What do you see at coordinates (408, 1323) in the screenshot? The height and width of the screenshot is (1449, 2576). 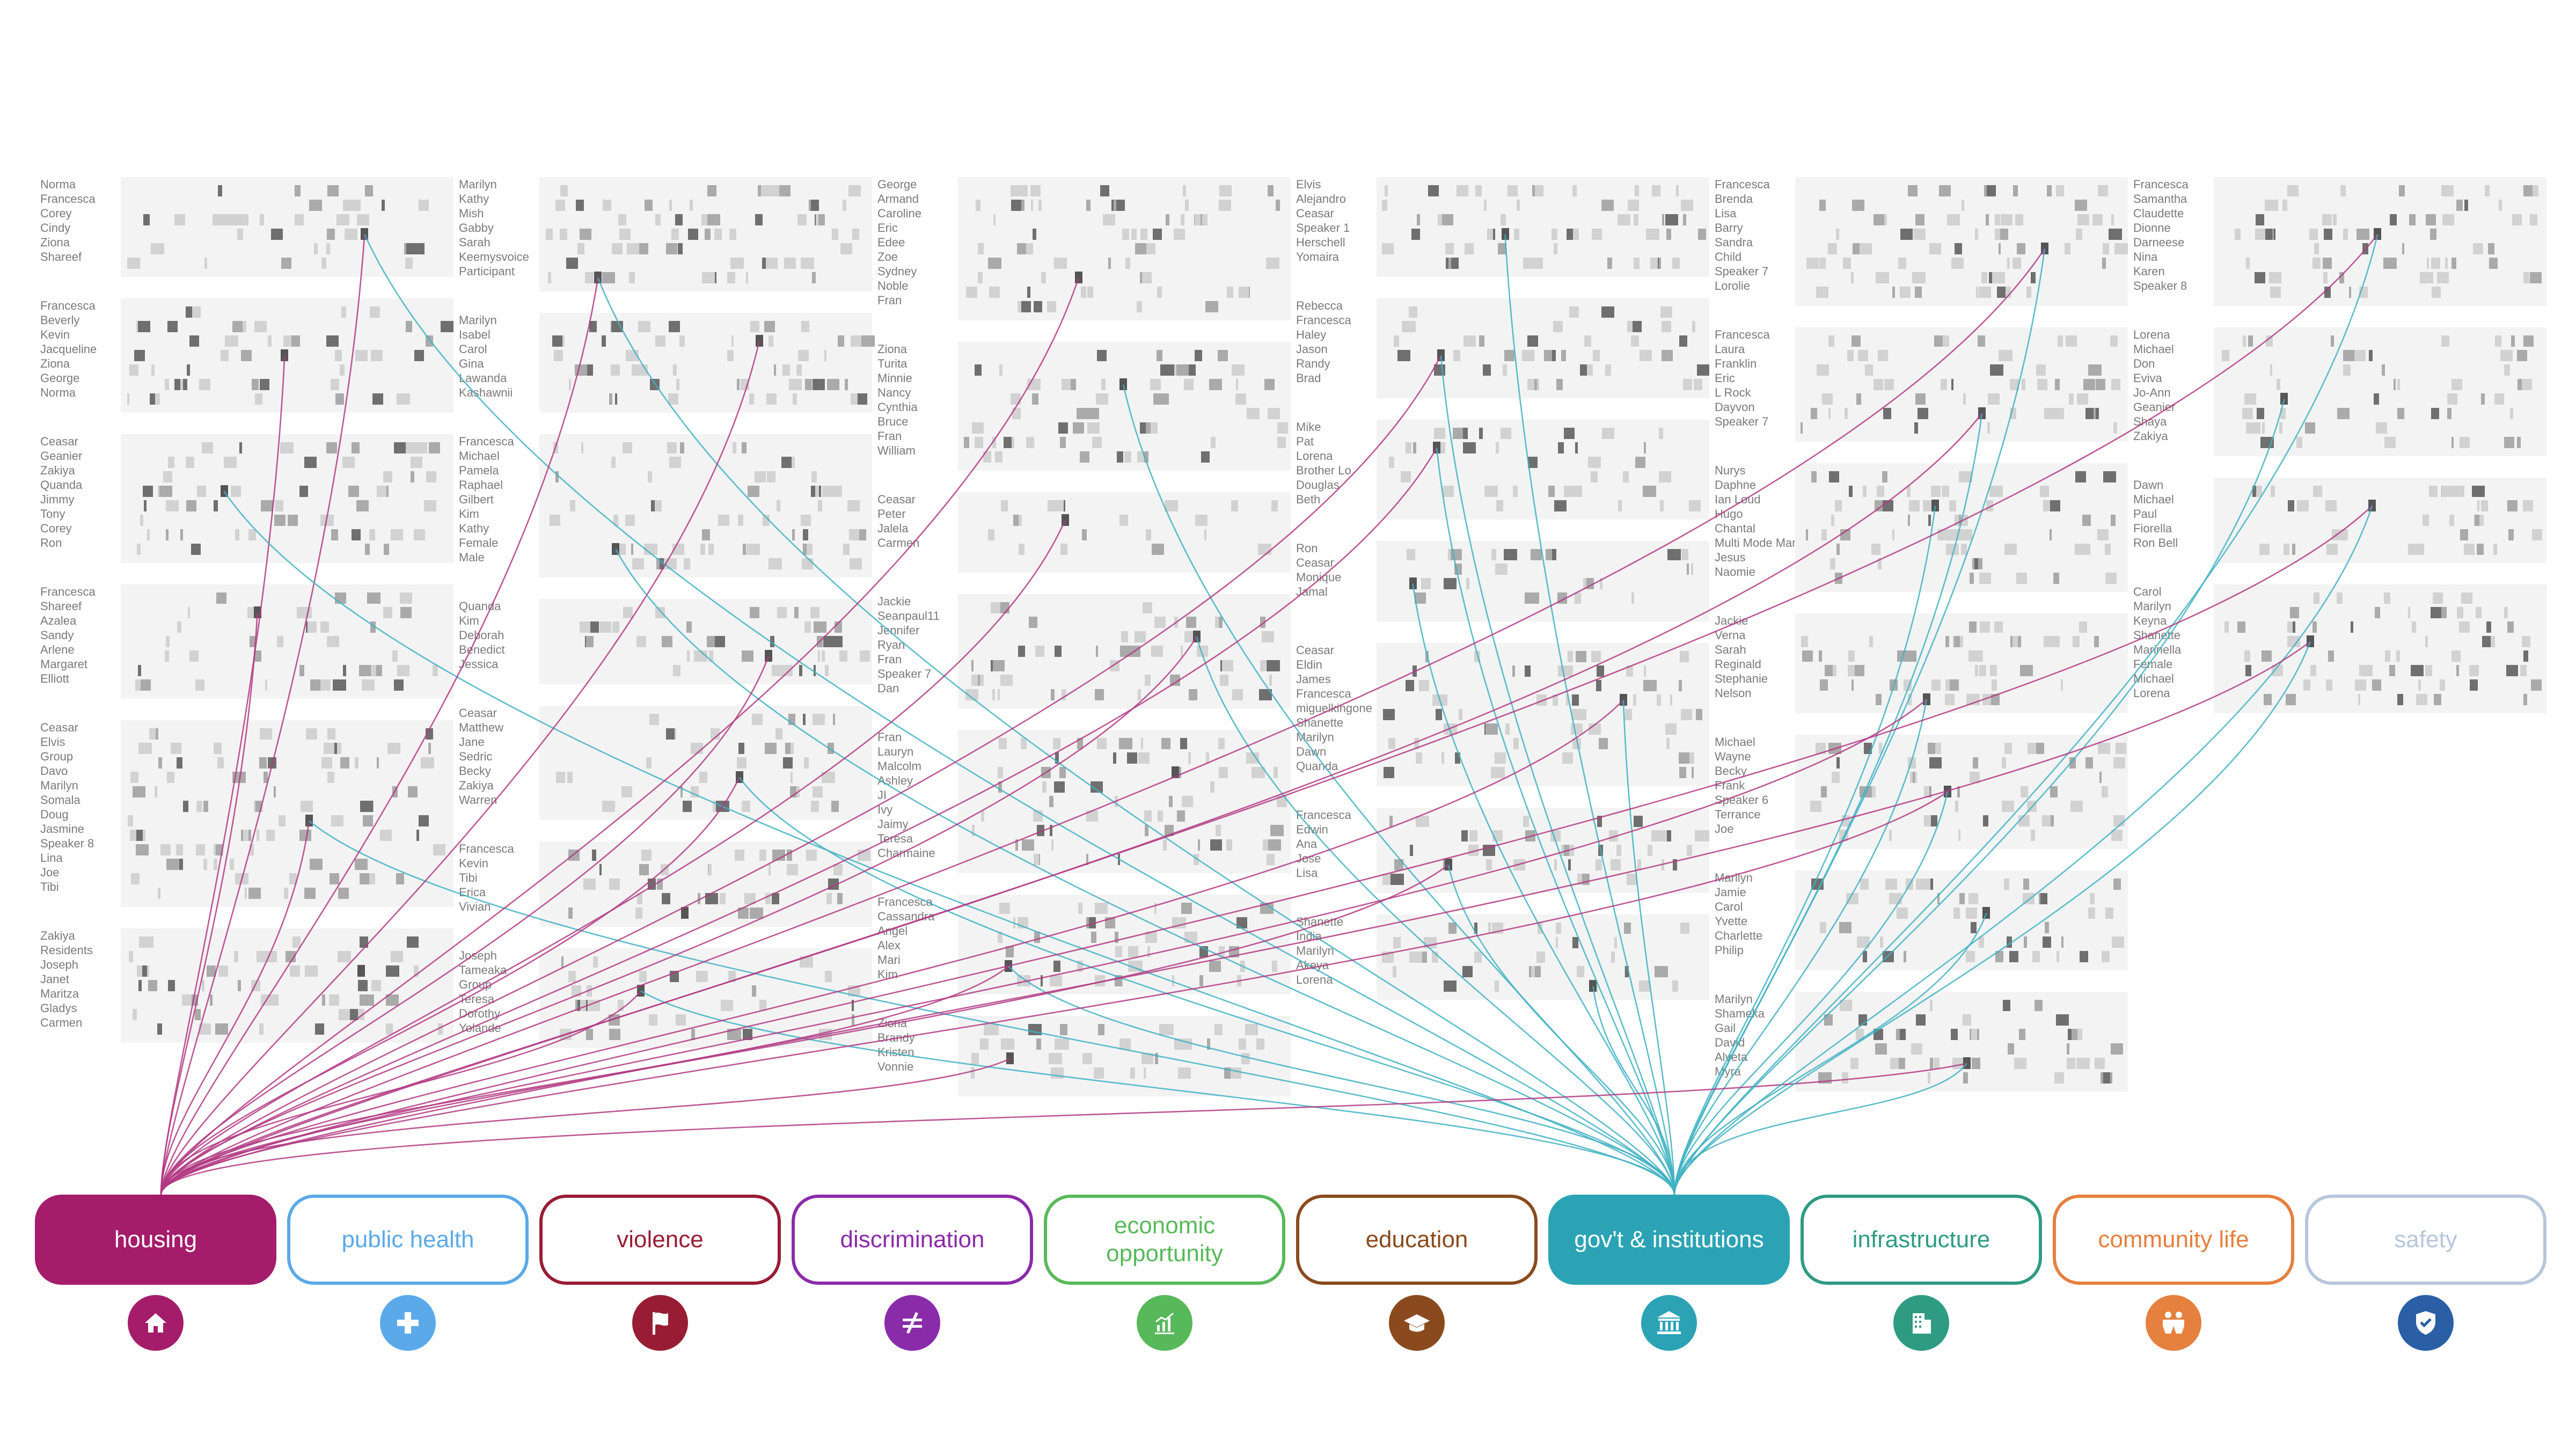 I see `health-cross-icon` at bounding box center [408, 1323].